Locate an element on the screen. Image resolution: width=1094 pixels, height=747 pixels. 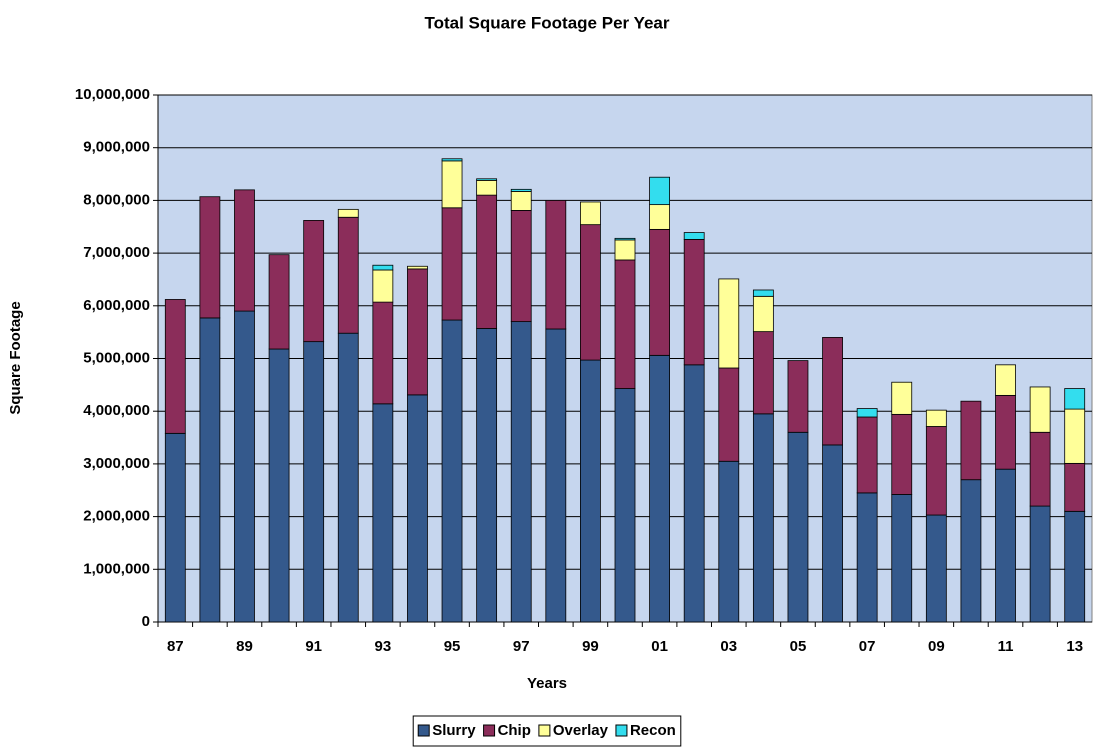
x-axis-title: Years is located at coordinates (547, 683).